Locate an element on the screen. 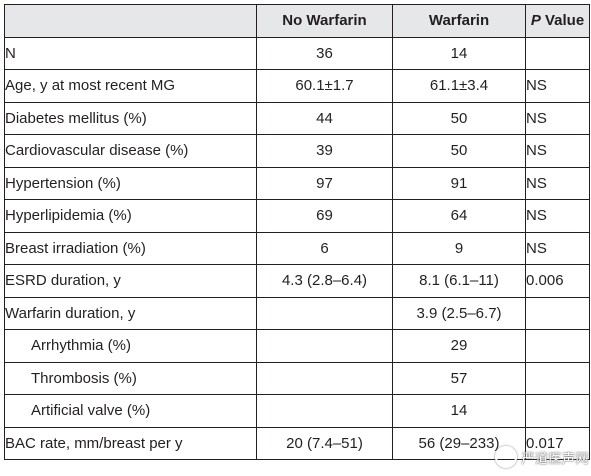  row-label: Hyperlipidemia (%) is located at coordinates (130, 216).